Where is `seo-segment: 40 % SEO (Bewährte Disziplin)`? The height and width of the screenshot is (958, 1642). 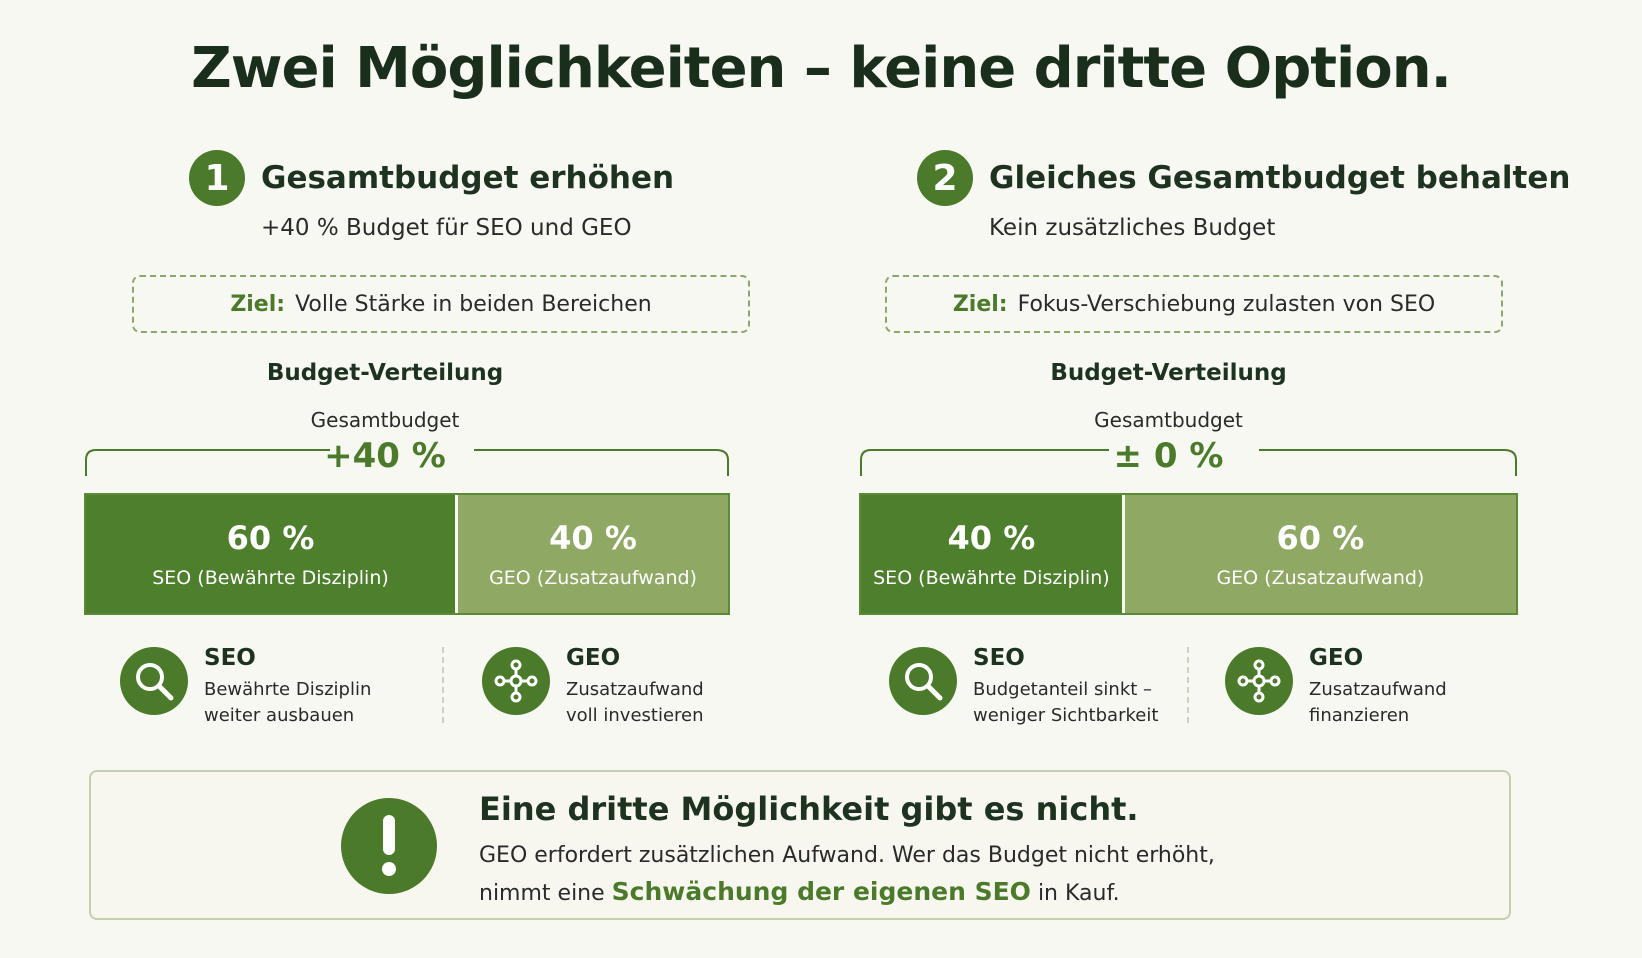 seo-segment: 40 % SEO (Bewährte Disziplin) is located at coordinates (991, 554).